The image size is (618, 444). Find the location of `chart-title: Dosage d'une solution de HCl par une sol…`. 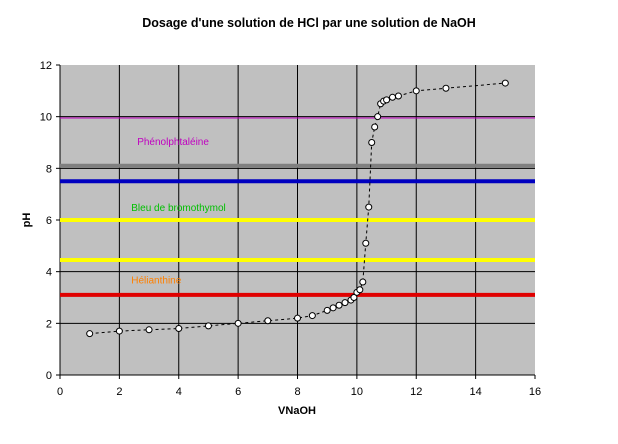

chart-title: Dosage d'une solution de HCl par une sol… is located at coordinates (309, 23).